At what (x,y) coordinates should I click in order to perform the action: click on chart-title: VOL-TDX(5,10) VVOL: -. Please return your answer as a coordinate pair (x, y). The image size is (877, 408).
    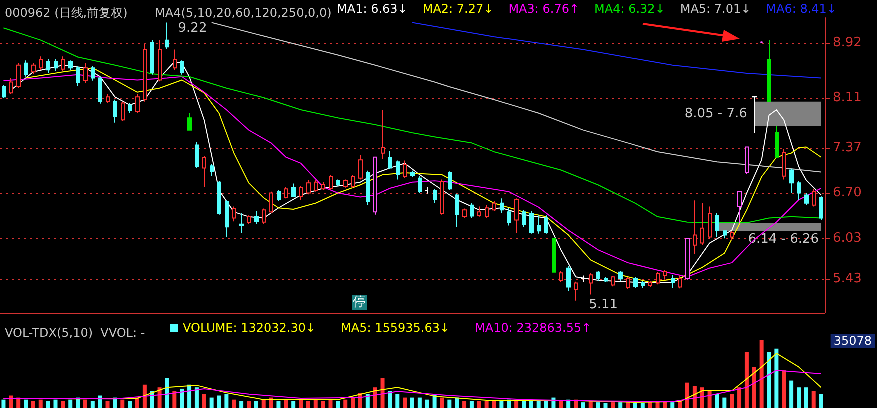
    Looking at the image, I should click on (75, 333).